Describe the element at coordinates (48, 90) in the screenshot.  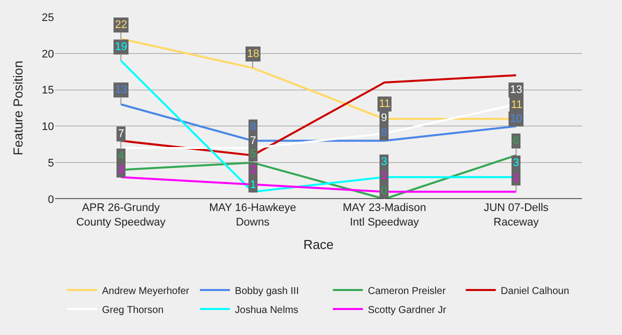
I see `y-tick-label: 15` at that location.